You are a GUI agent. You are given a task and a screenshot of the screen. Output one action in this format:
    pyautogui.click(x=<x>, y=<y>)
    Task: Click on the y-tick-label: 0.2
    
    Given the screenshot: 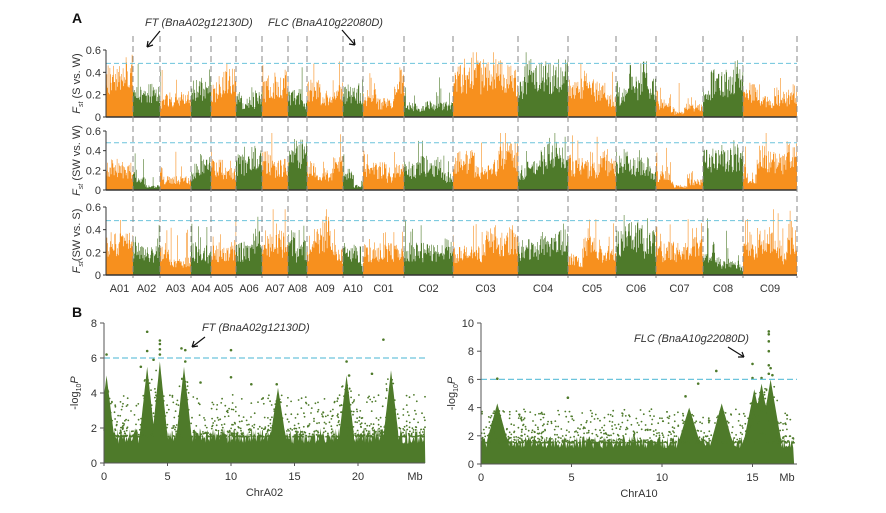 What is the action you would take?
    pyautogui.click(x=93, y=171)
    